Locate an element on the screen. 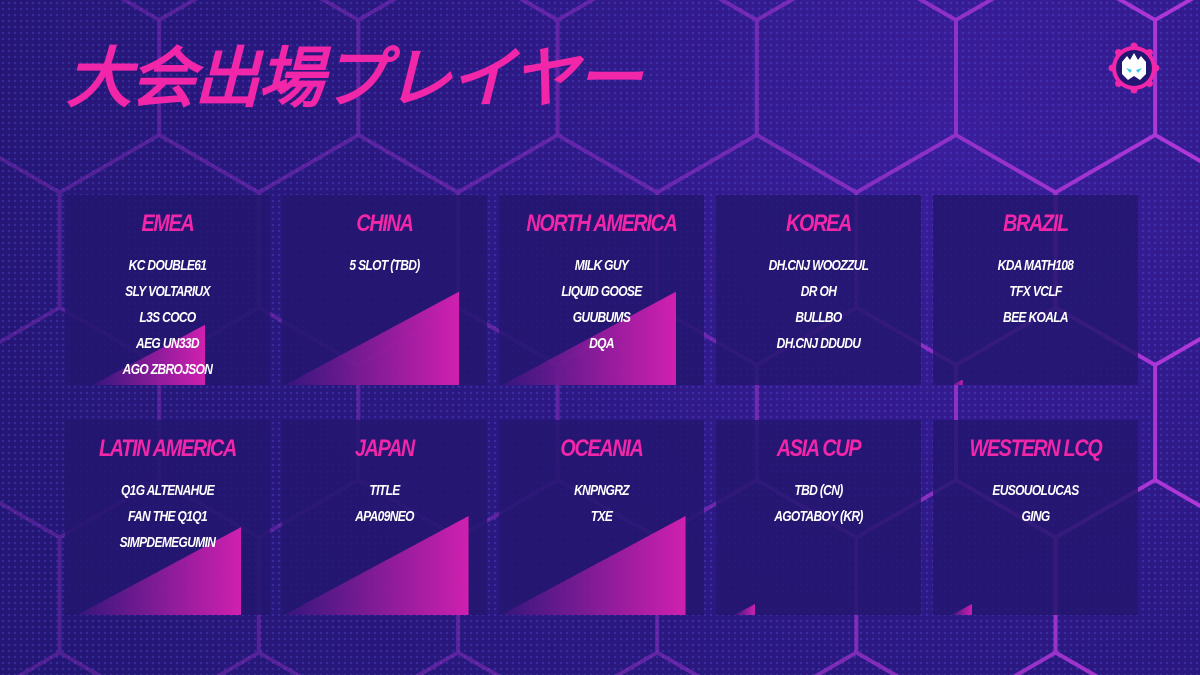 The height and width of the screenshot is (675, 1200). player-list: TITLE APA09NEO is located at coordinates (384, 504).